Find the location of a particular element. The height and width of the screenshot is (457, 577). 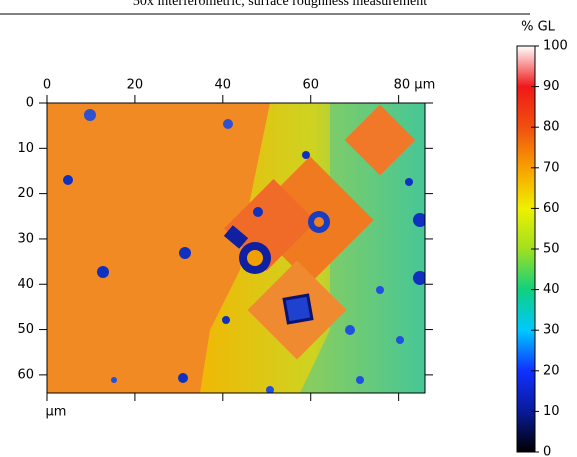

colorbar-tick-label: 20 is located at coordinates (551, 370).